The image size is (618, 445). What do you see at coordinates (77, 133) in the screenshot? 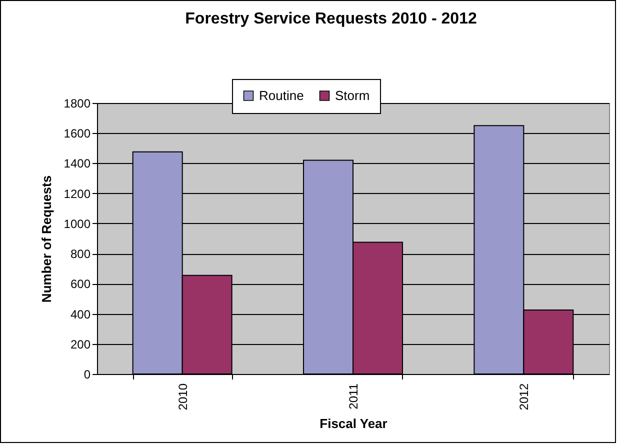
I see `y-tick-label: 1600` at bounding box center [77, 133].